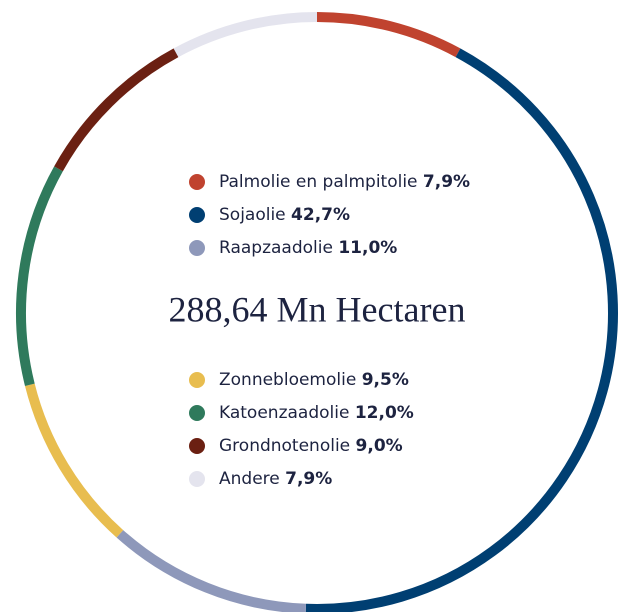  I want to click on legend-name: Grondnotenolie, so click(284, 446).